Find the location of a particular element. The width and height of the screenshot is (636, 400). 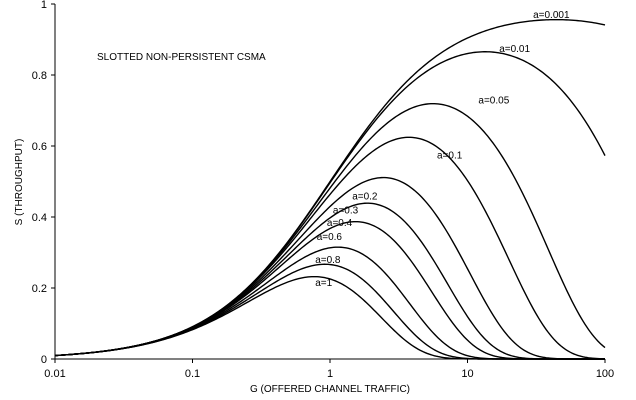

curve-label: a=0.8 is located at coordinates (328, 260).